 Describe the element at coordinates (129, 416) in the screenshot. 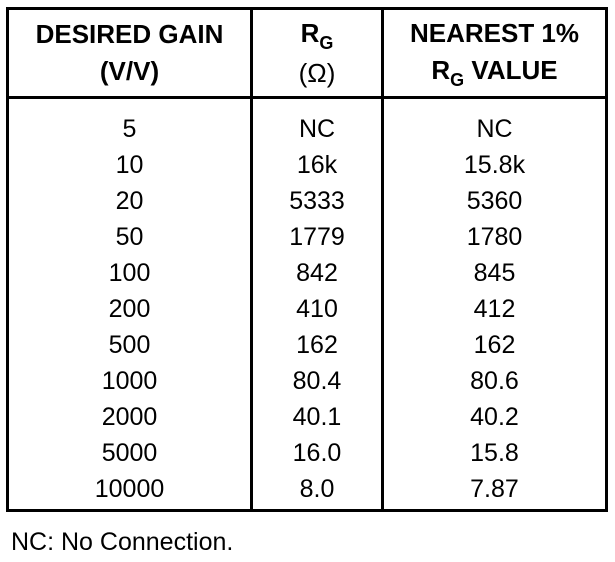

I see `cell-desired-gain: 2000` at that location.